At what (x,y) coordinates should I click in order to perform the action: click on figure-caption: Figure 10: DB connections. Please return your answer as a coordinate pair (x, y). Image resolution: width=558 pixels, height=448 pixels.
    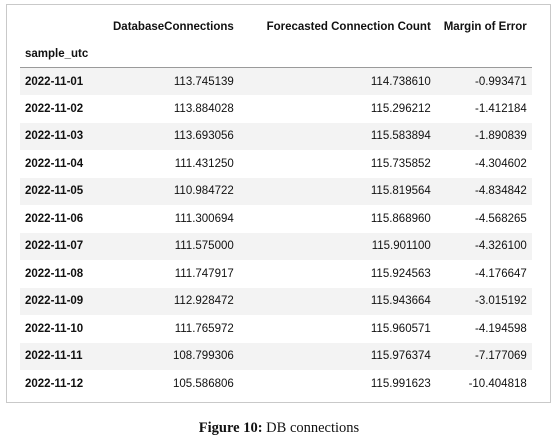
    Looking at the image, I should click on (279, 428).